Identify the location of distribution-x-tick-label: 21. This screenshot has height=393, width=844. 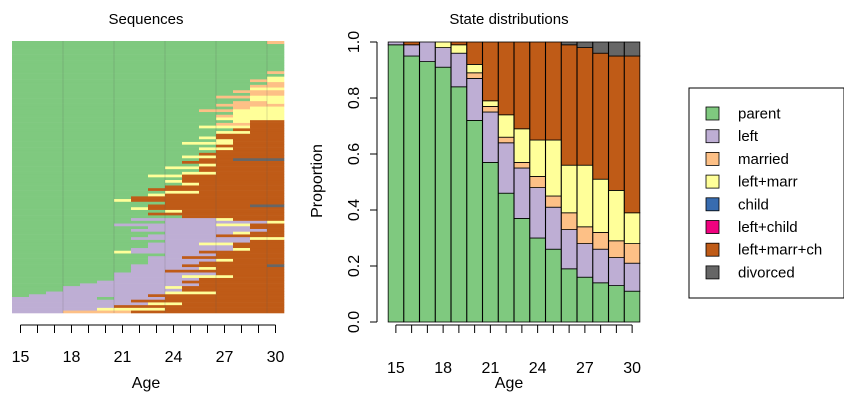
(490, 368).